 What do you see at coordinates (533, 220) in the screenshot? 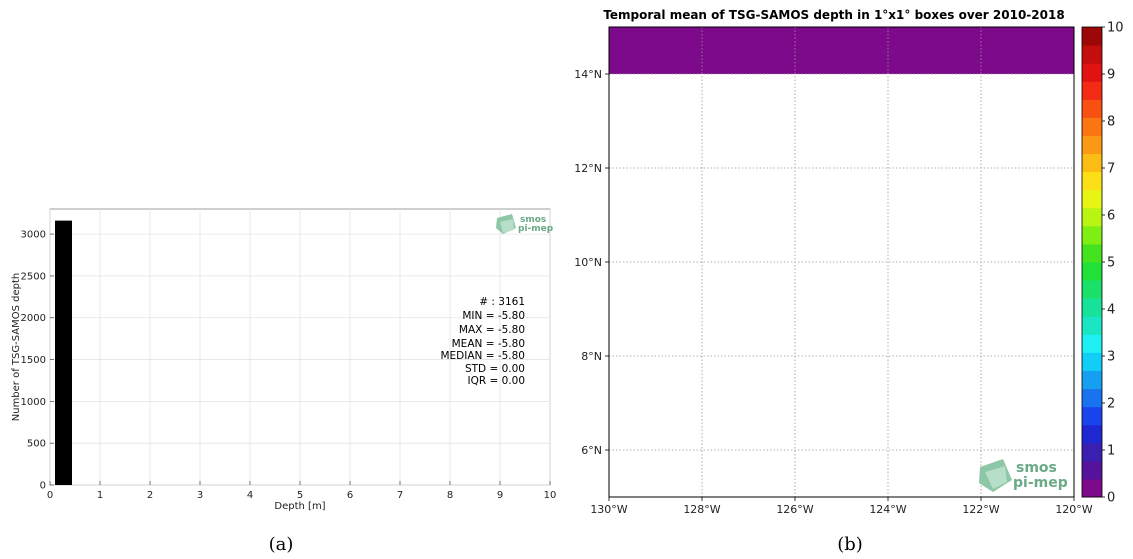
I see `smos-logo-text: smos` at bounding box center [533, 220].